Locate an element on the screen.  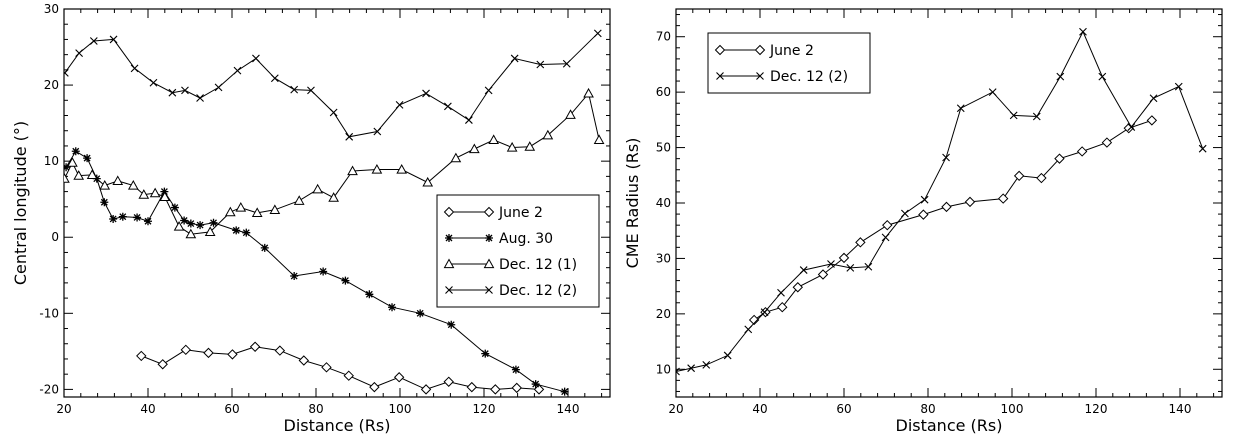
legend-box is located at coordinates (789, 63).